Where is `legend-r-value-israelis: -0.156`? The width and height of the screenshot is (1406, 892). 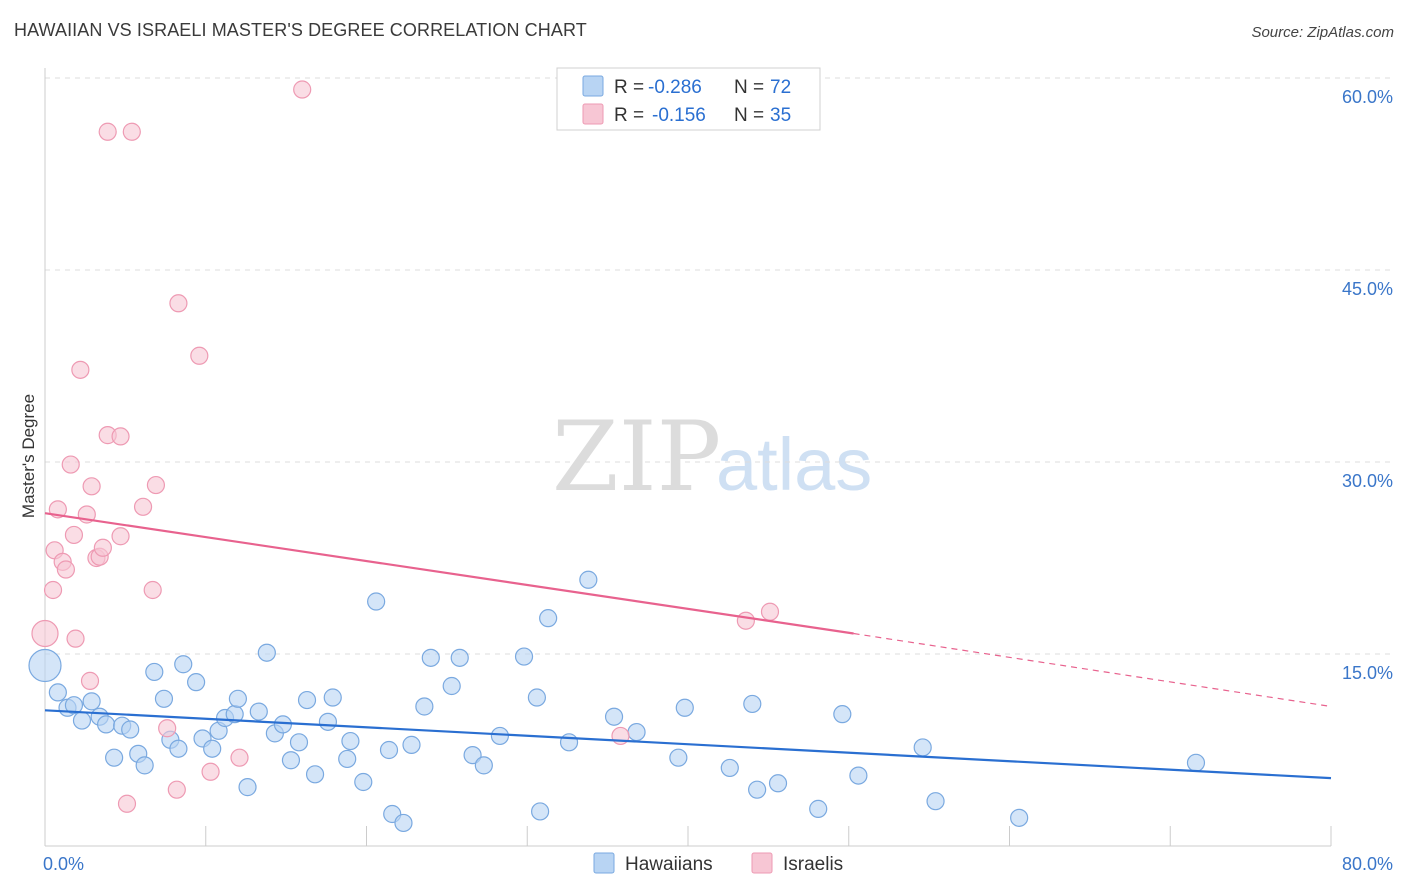
legend-r-value-israelis: -0.156 is located at coordinates (679, 115).